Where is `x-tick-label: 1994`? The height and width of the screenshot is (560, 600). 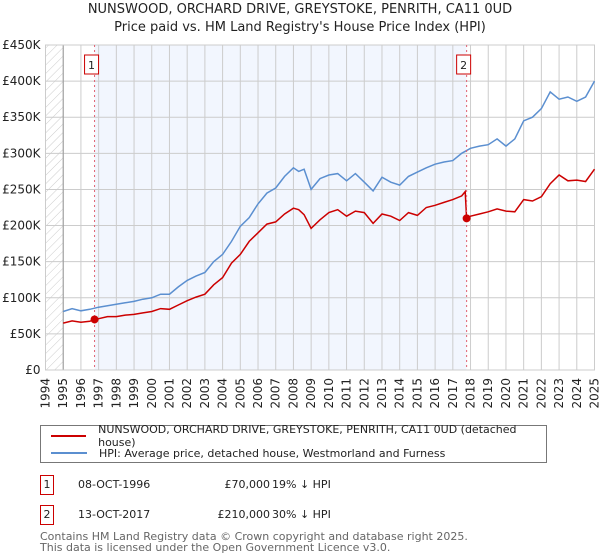
x-tick-label: 1994 is located at coordinates (46, 393).